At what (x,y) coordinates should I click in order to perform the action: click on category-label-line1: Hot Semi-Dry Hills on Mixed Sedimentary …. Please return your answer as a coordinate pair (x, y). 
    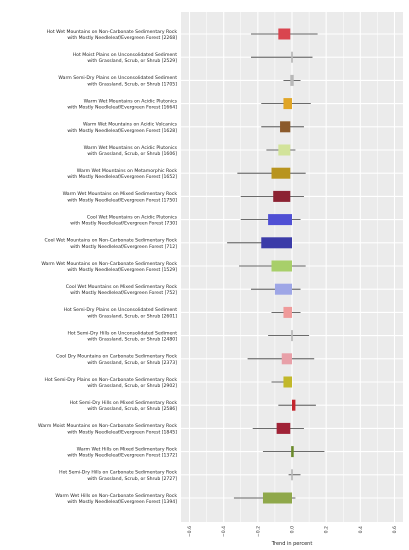
    Looking at the image, I should click on (124, 403).